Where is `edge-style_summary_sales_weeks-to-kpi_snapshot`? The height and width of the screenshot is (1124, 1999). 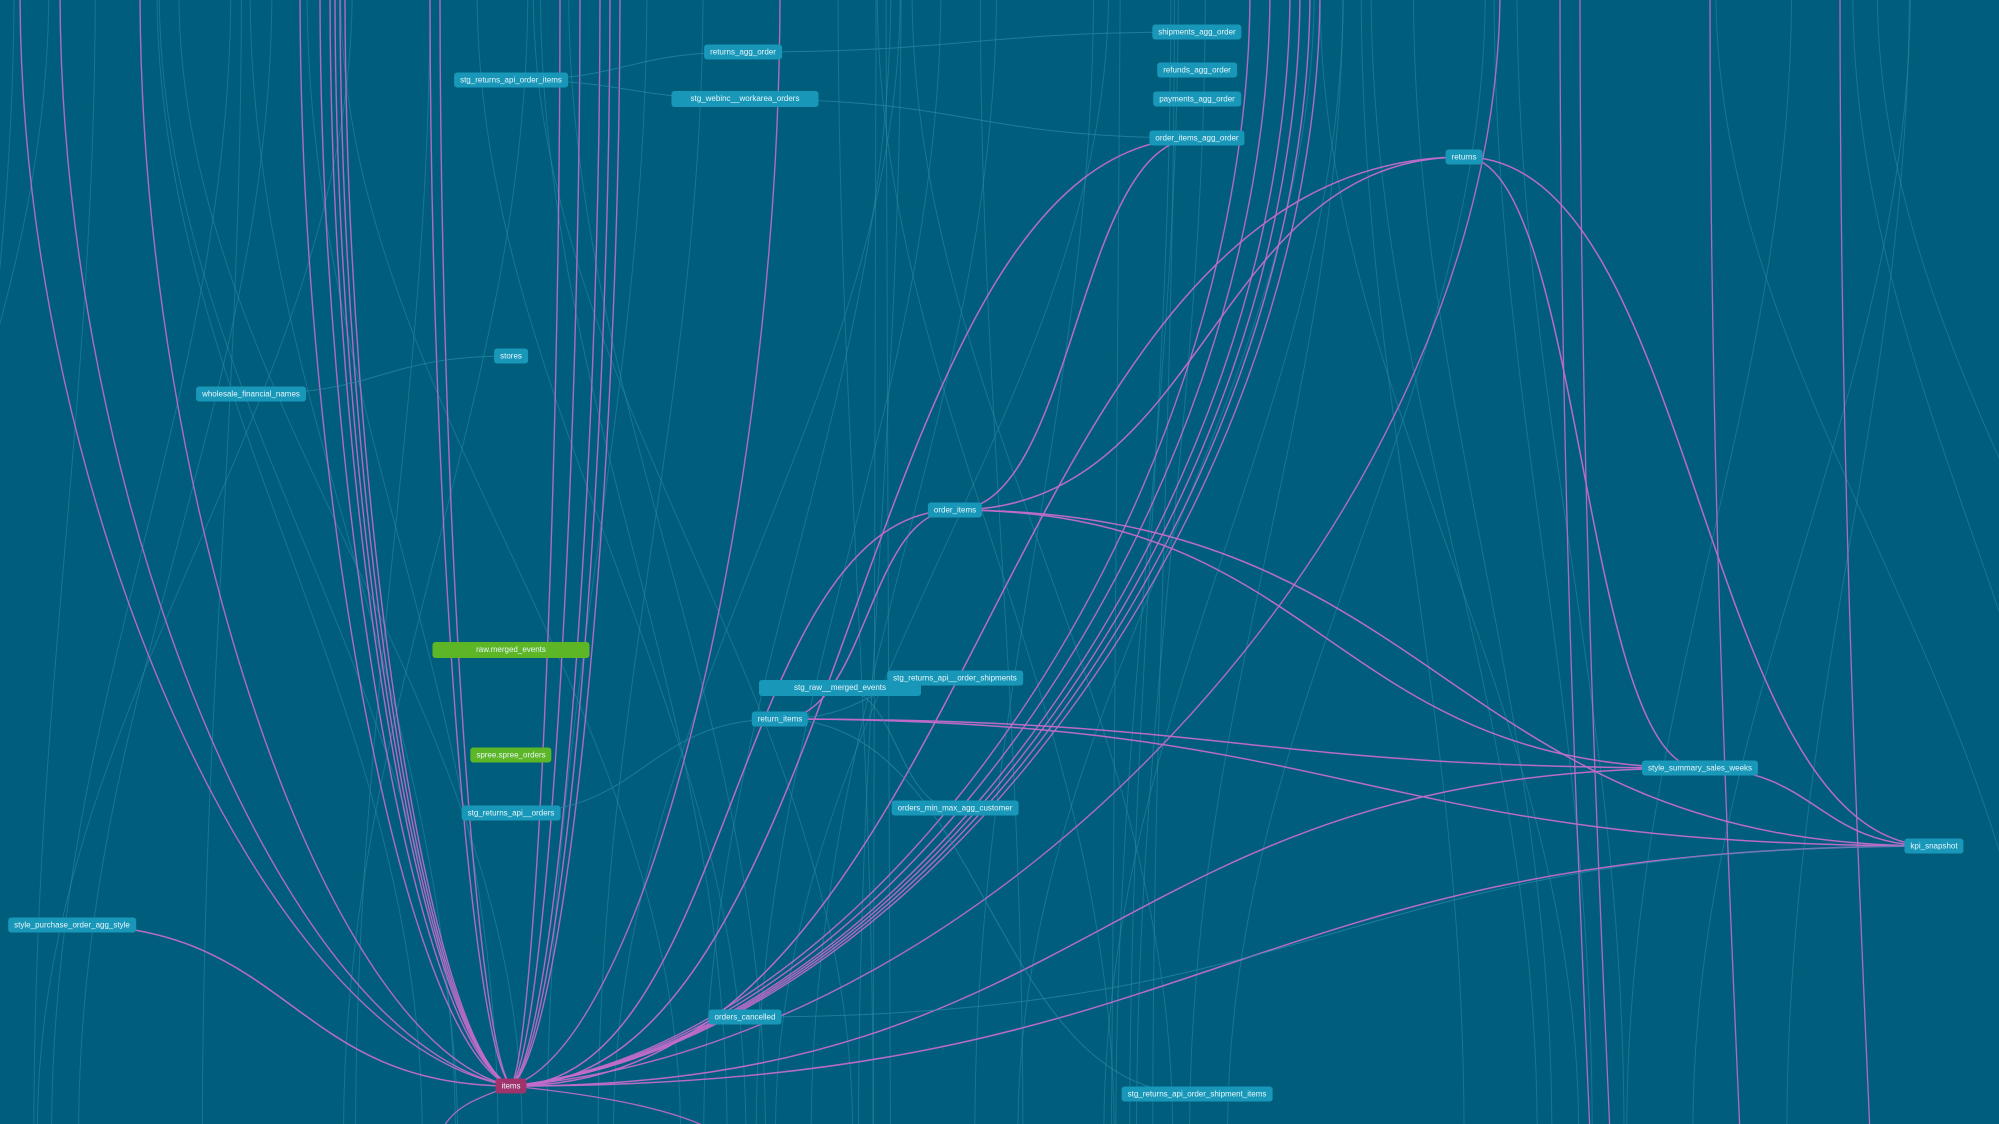
edge-style_summary_sales_weeks-to-kpi_snapshot is located at coordinates (1817, 807).